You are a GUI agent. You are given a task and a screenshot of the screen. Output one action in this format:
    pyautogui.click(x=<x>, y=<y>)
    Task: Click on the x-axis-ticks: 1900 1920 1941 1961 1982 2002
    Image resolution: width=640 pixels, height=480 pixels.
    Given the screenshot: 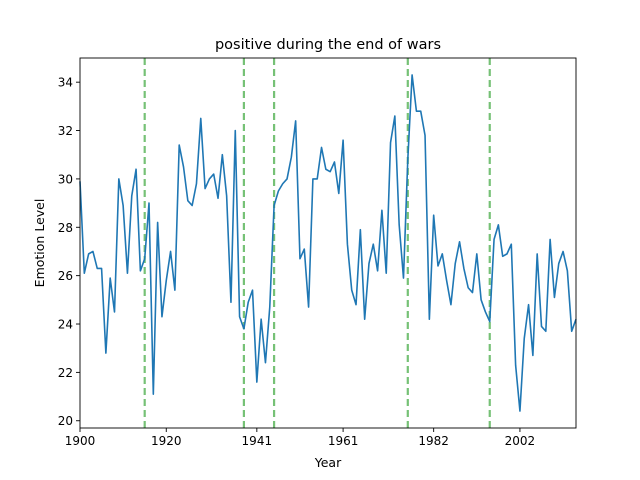 What is the action you would take?
    pyautogui.click(x=300, y=438)
    